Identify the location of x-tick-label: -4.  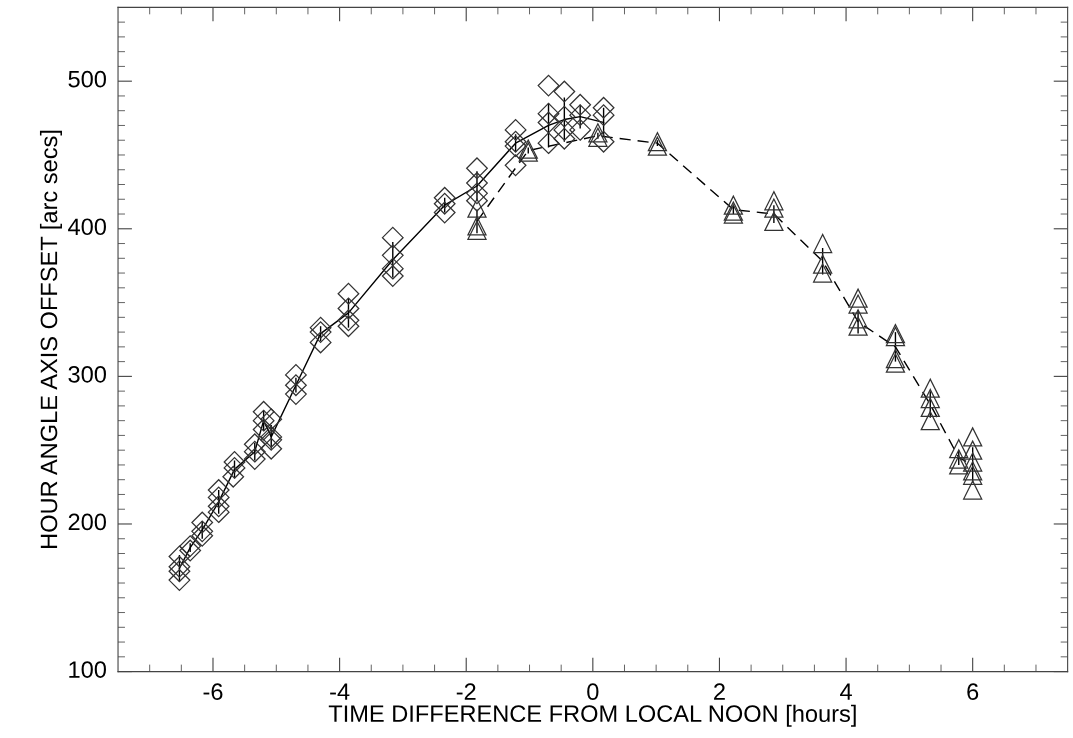
(340, 691).